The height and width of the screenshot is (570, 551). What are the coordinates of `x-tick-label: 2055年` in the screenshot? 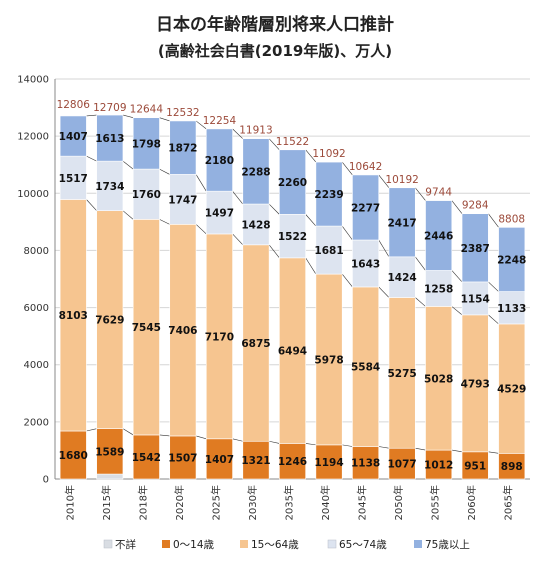 It's located at (435, 502).